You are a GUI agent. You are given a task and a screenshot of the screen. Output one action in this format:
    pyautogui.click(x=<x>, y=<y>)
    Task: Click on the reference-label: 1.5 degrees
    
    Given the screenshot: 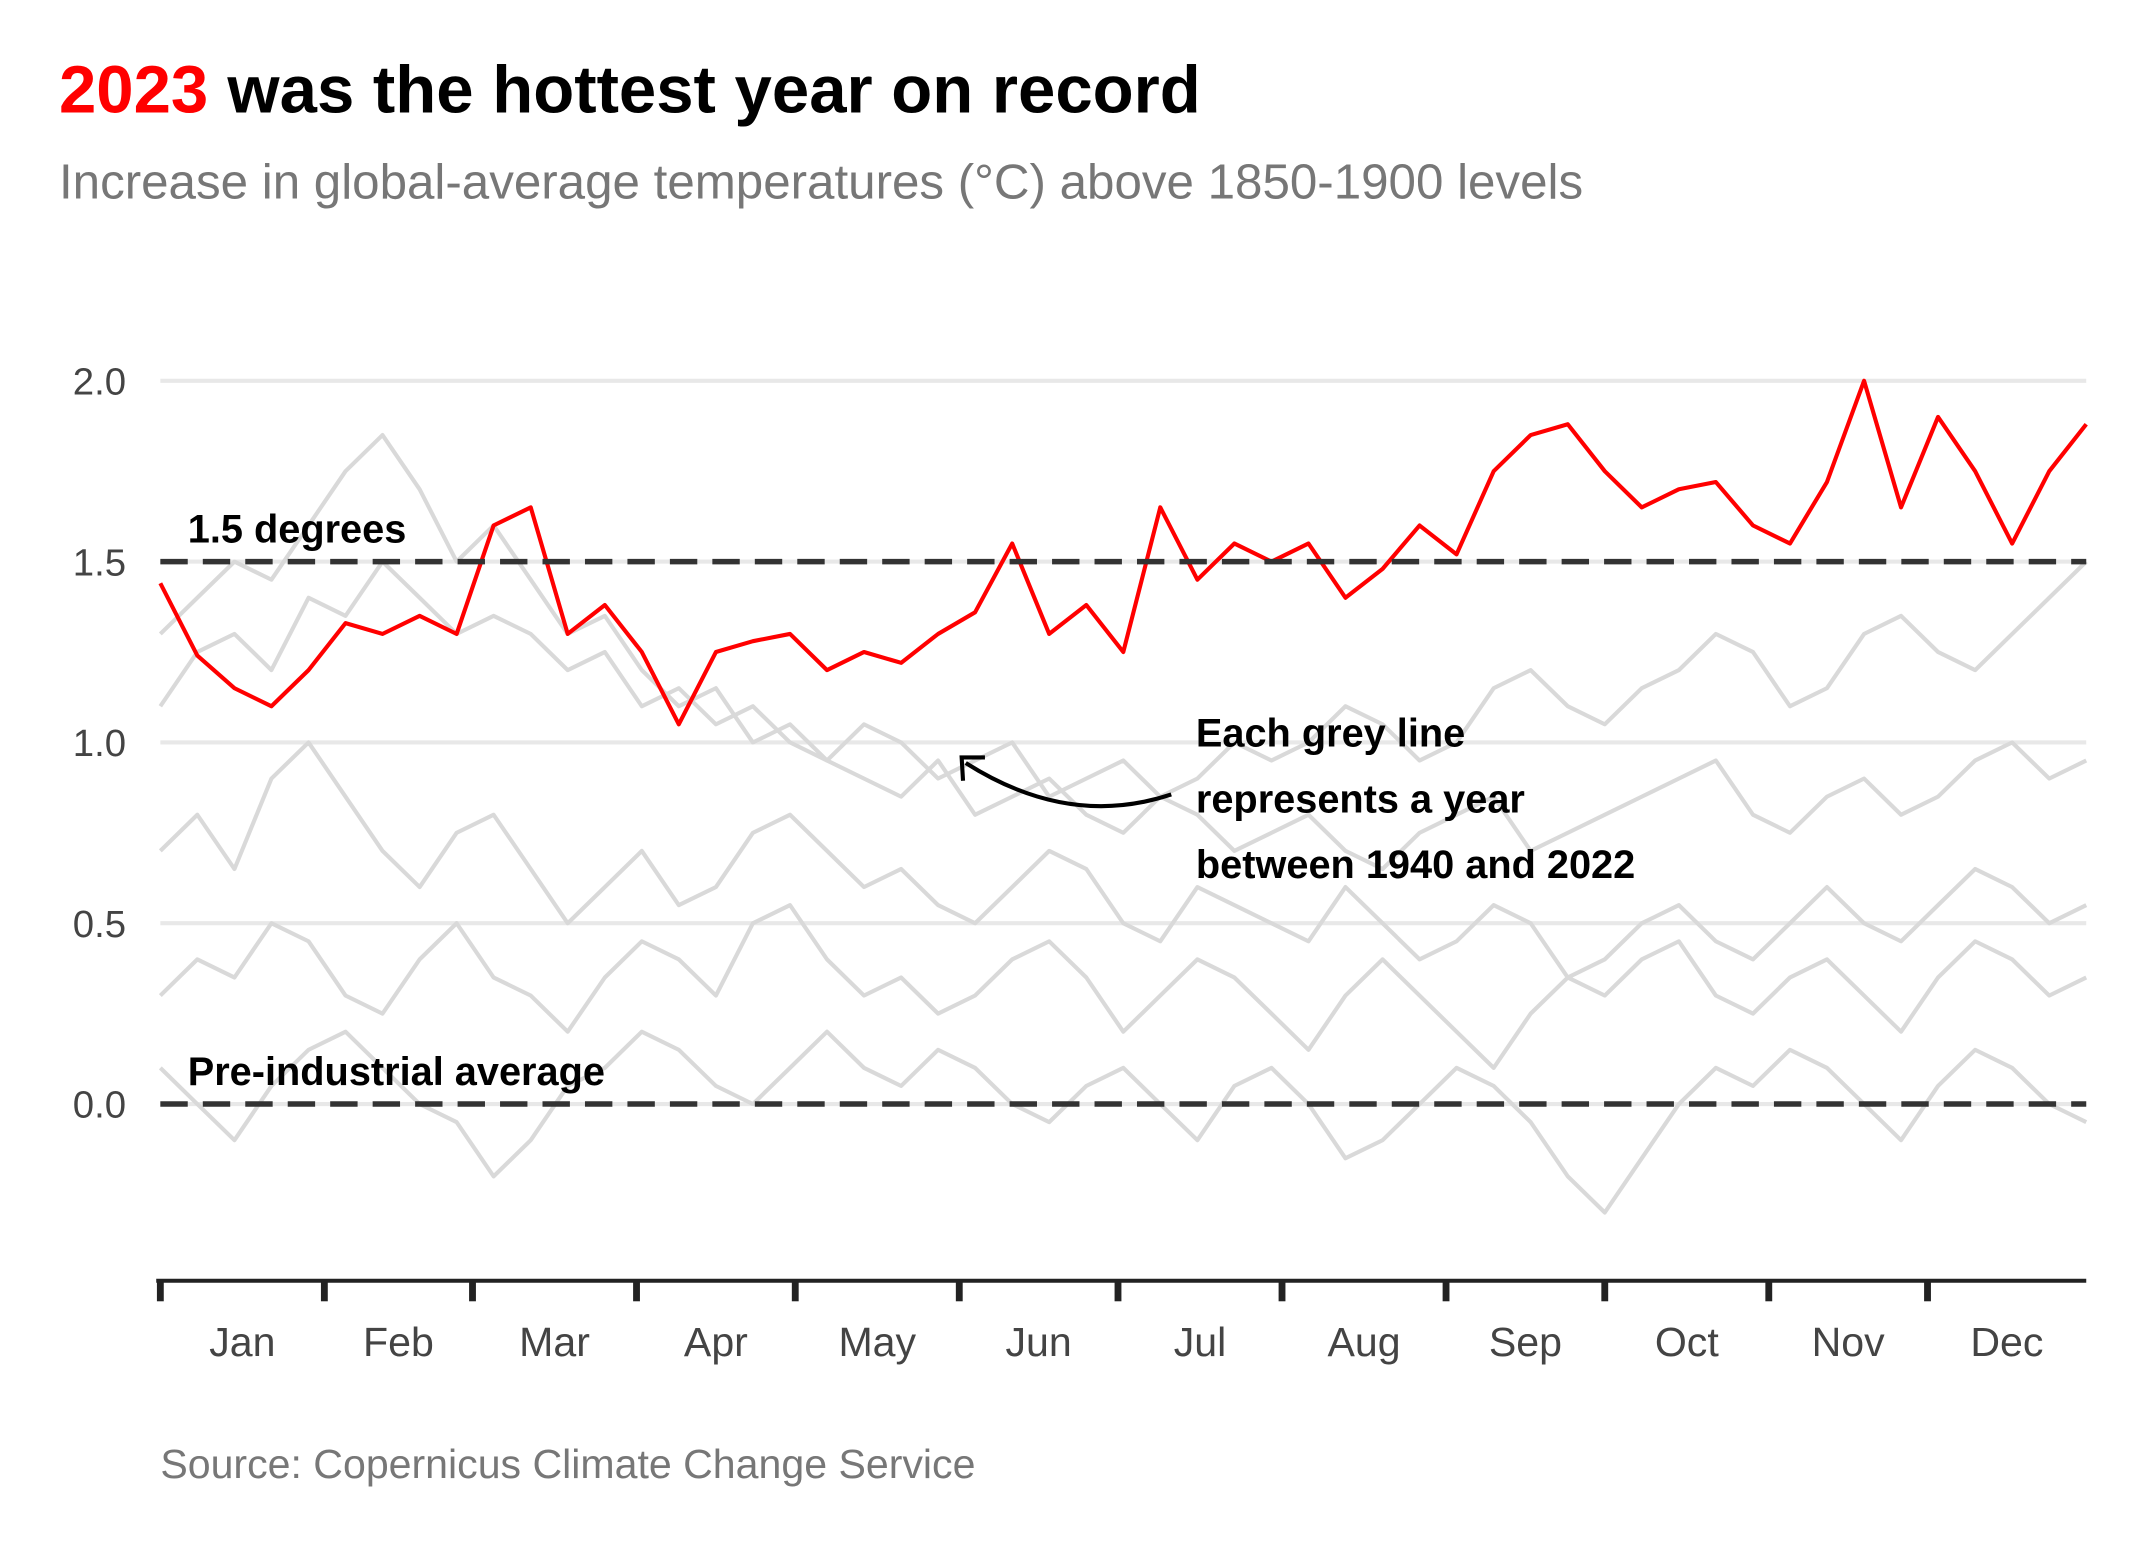 What is the action you would take?
    pyautogui.click(x=297, y=529)
    